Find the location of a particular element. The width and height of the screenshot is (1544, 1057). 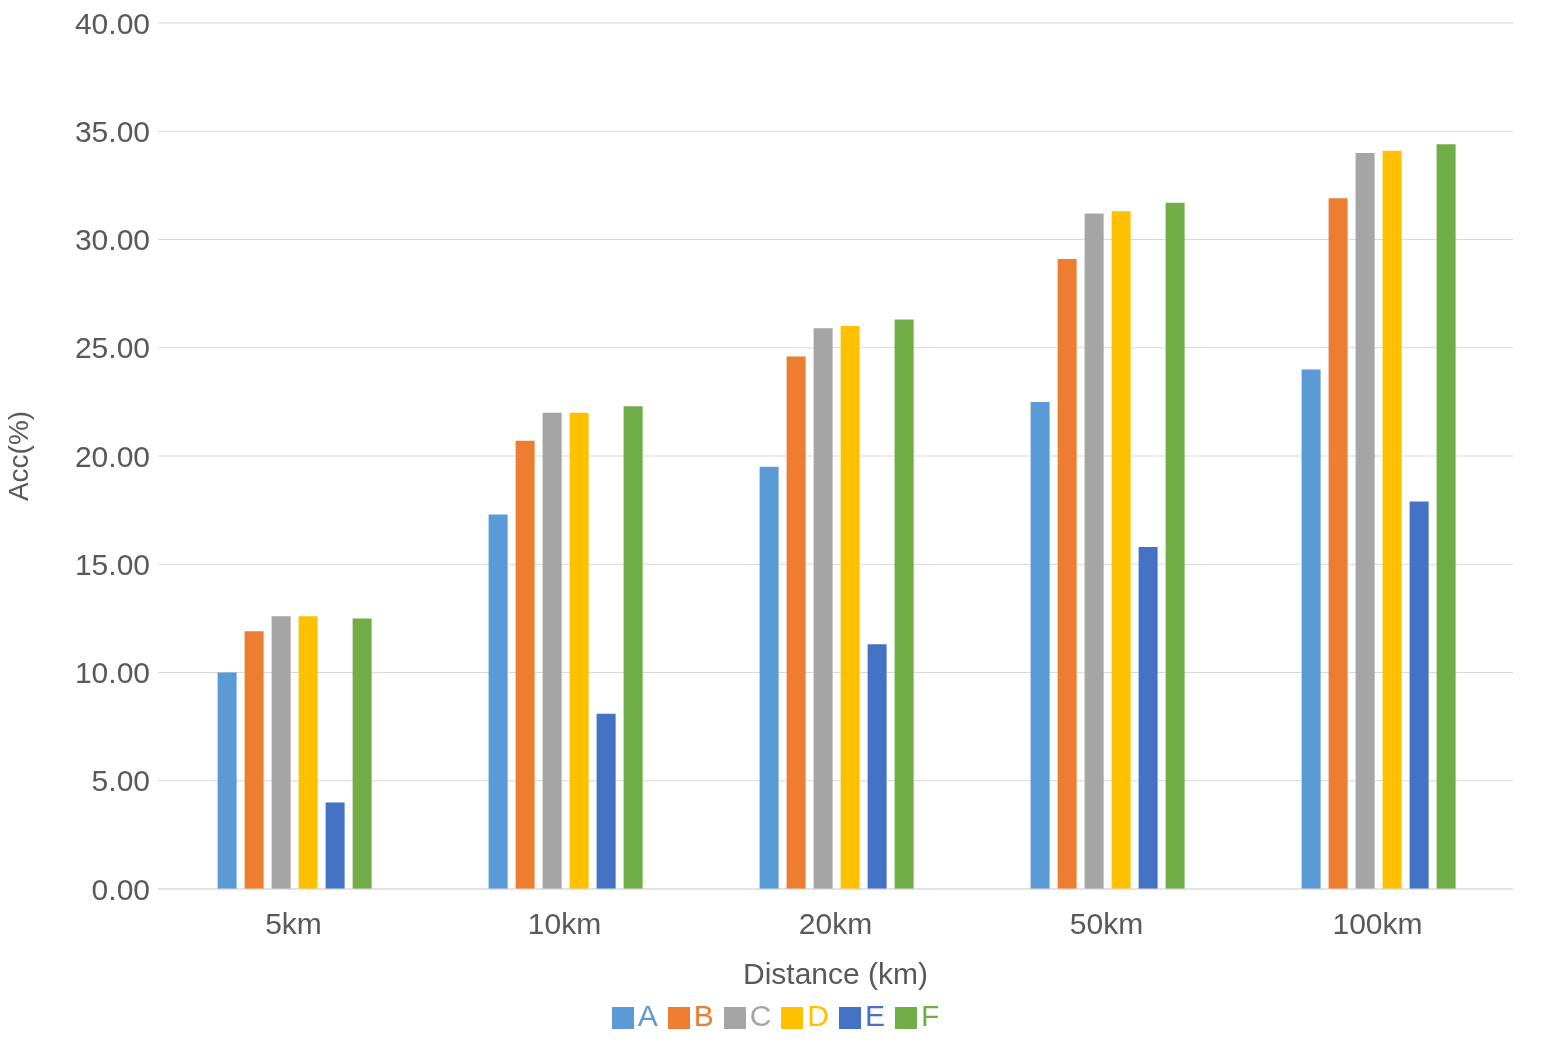

legend-label: C is located at coordinates (760, 1015).